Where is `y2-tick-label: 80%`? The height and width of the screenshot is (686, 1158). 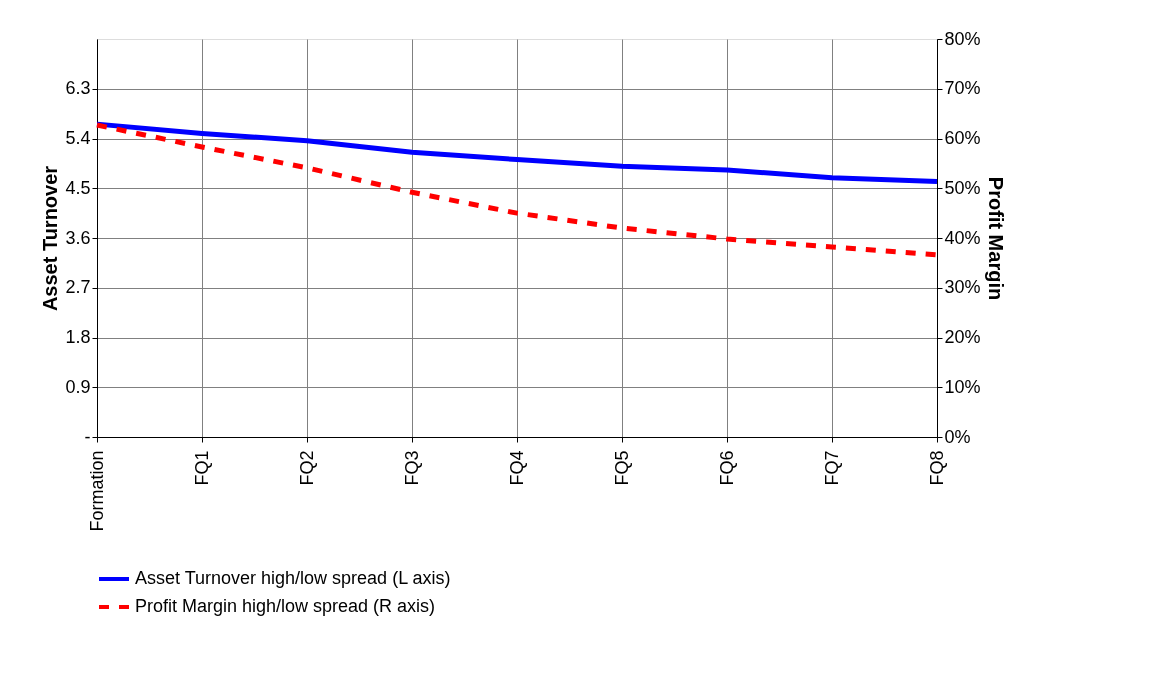 y2-tick-label: 80% is located at coordinates (962, 38).